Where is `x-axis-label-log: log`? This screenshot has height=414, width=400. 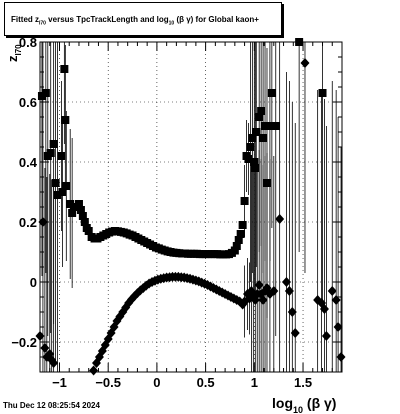 x-axis-label-log: log is located at coordinates (282, 403).